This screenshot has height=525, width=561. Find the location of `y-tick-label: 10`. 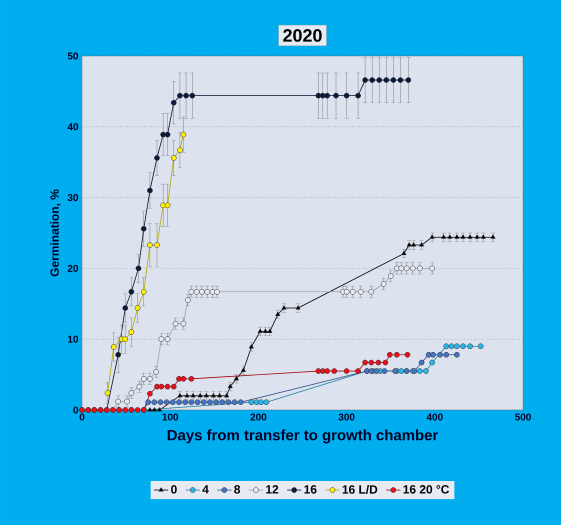

y-tick-label: 10 is located at coordinates (73, 339).